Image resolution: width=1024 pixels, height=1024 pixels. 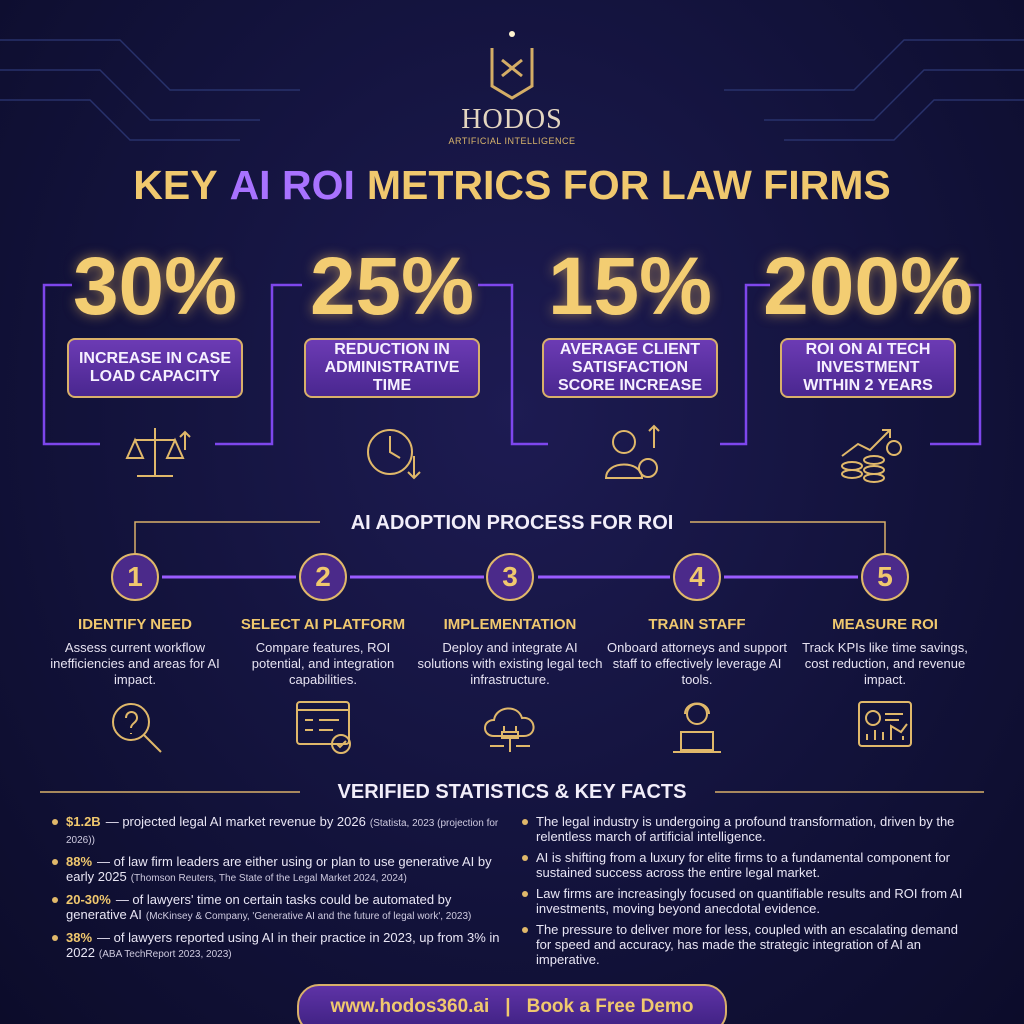 I want to click on brand: HODOS, so click(x=512, y=119).